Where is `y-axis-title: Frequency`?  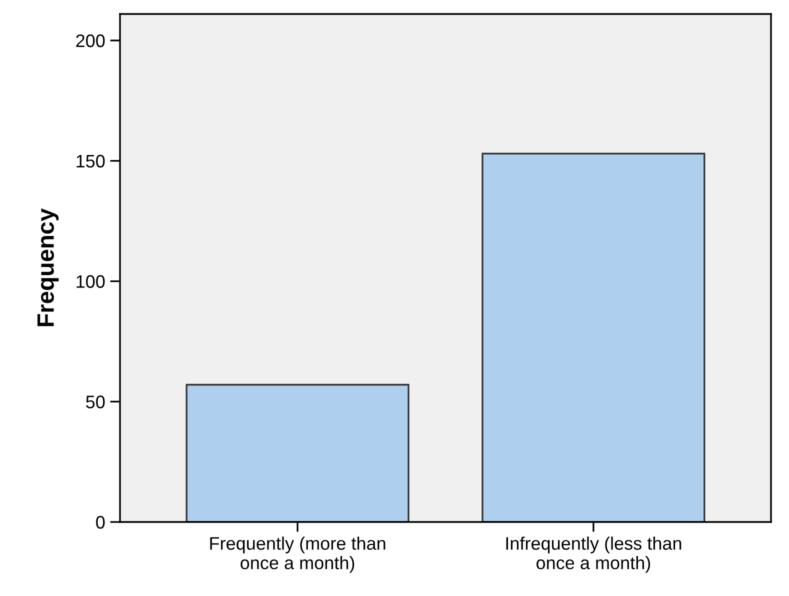
y-axis-title: Frequency is located at coordinates (48, 267).